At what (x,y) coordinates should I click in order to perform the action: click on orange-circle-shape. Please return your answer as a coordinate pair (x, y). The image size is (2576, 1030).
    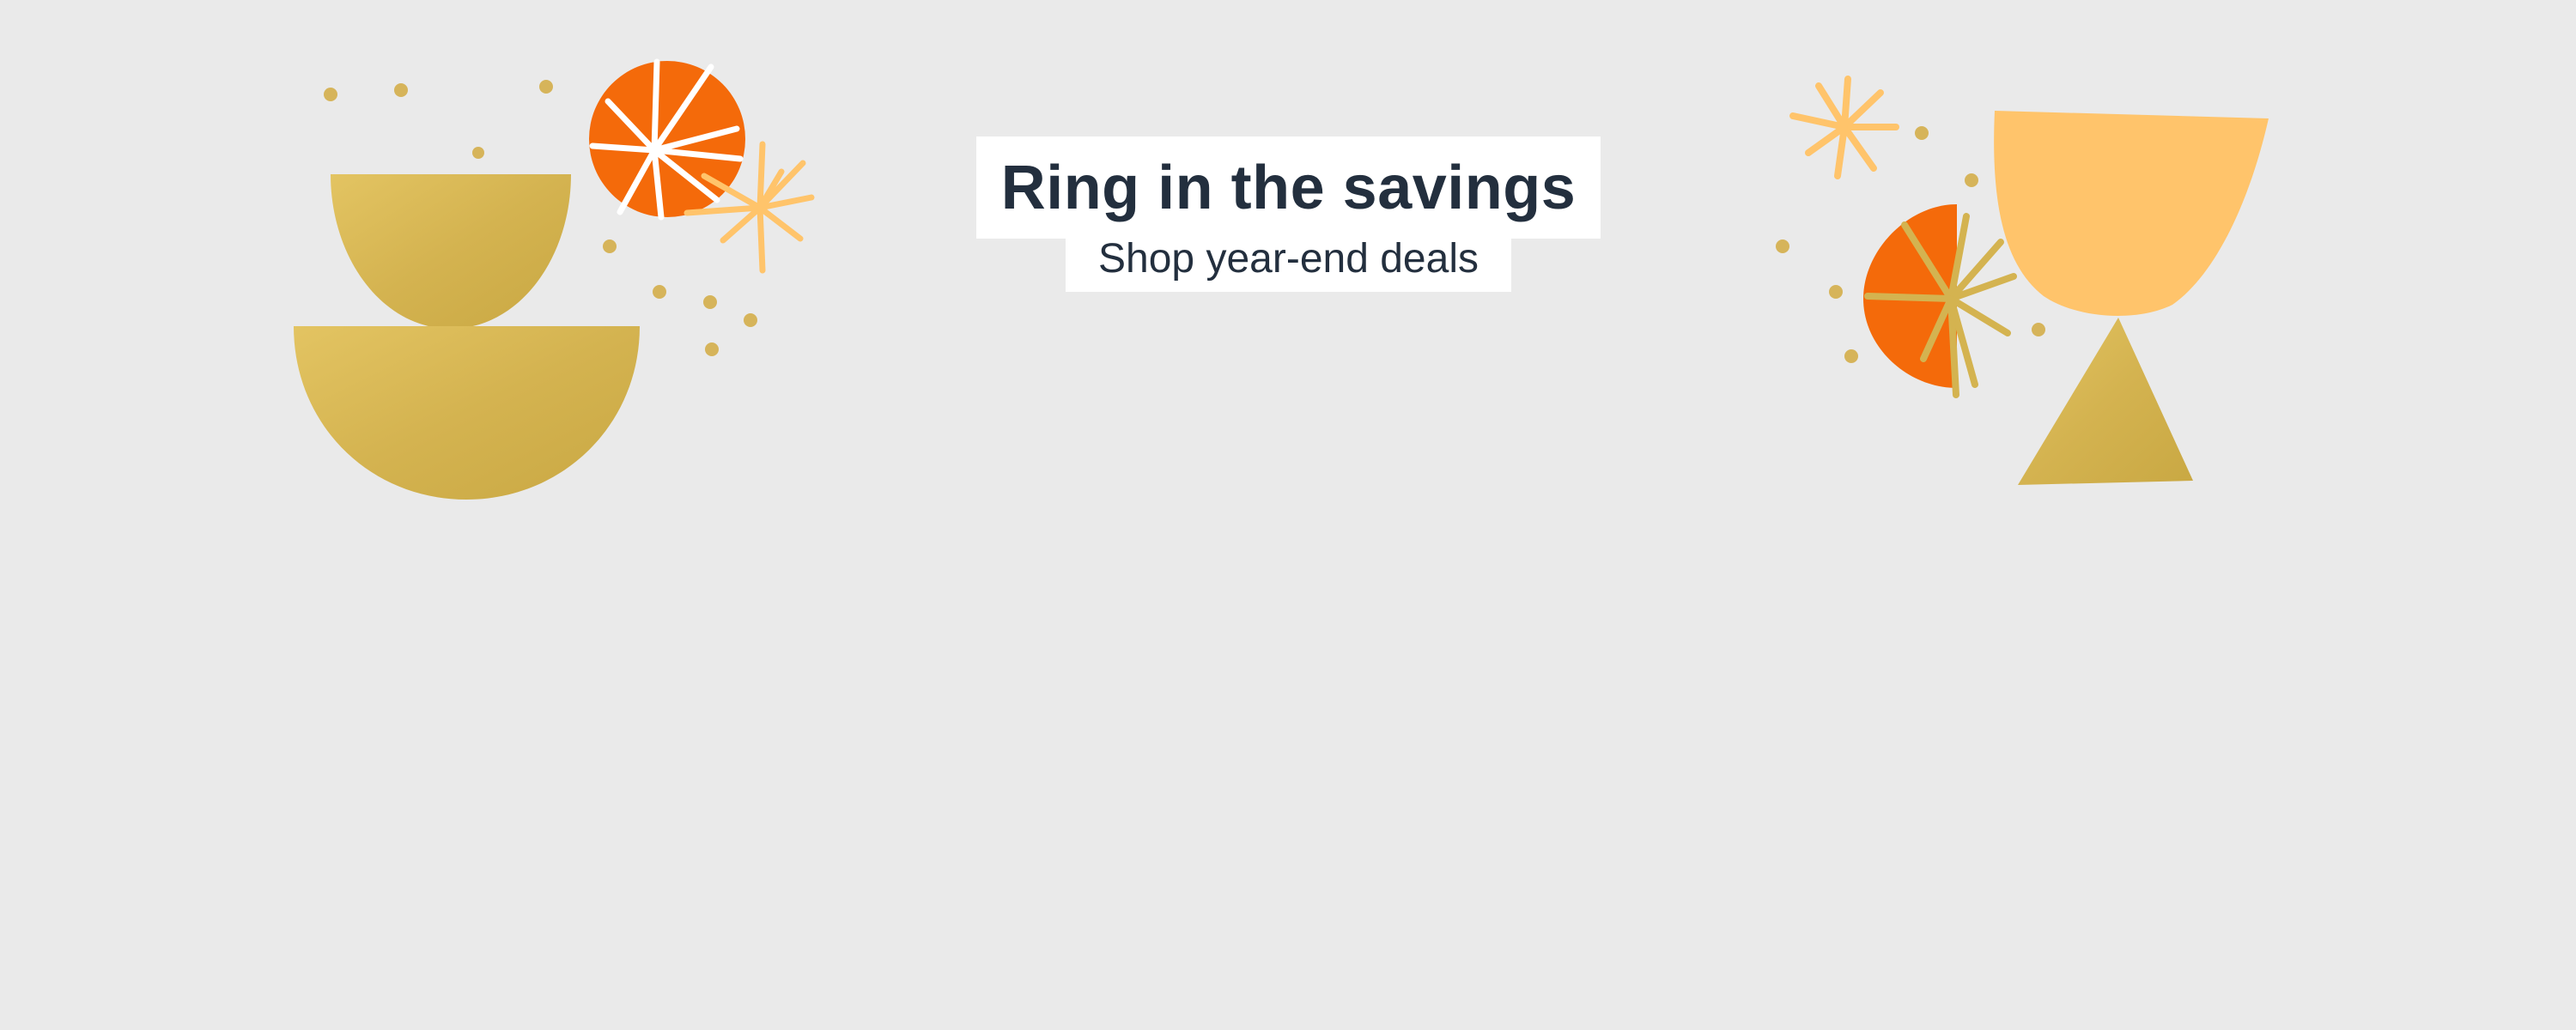
    Looking at the image, I should click on (667, 139).